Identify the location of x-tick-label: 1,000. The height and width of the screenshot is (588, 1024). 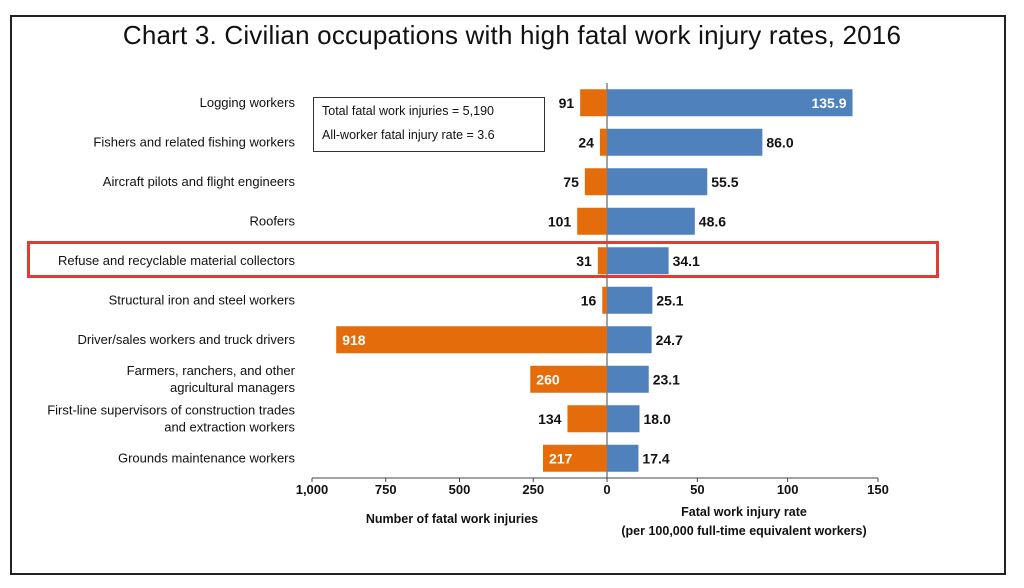
(312, 489).